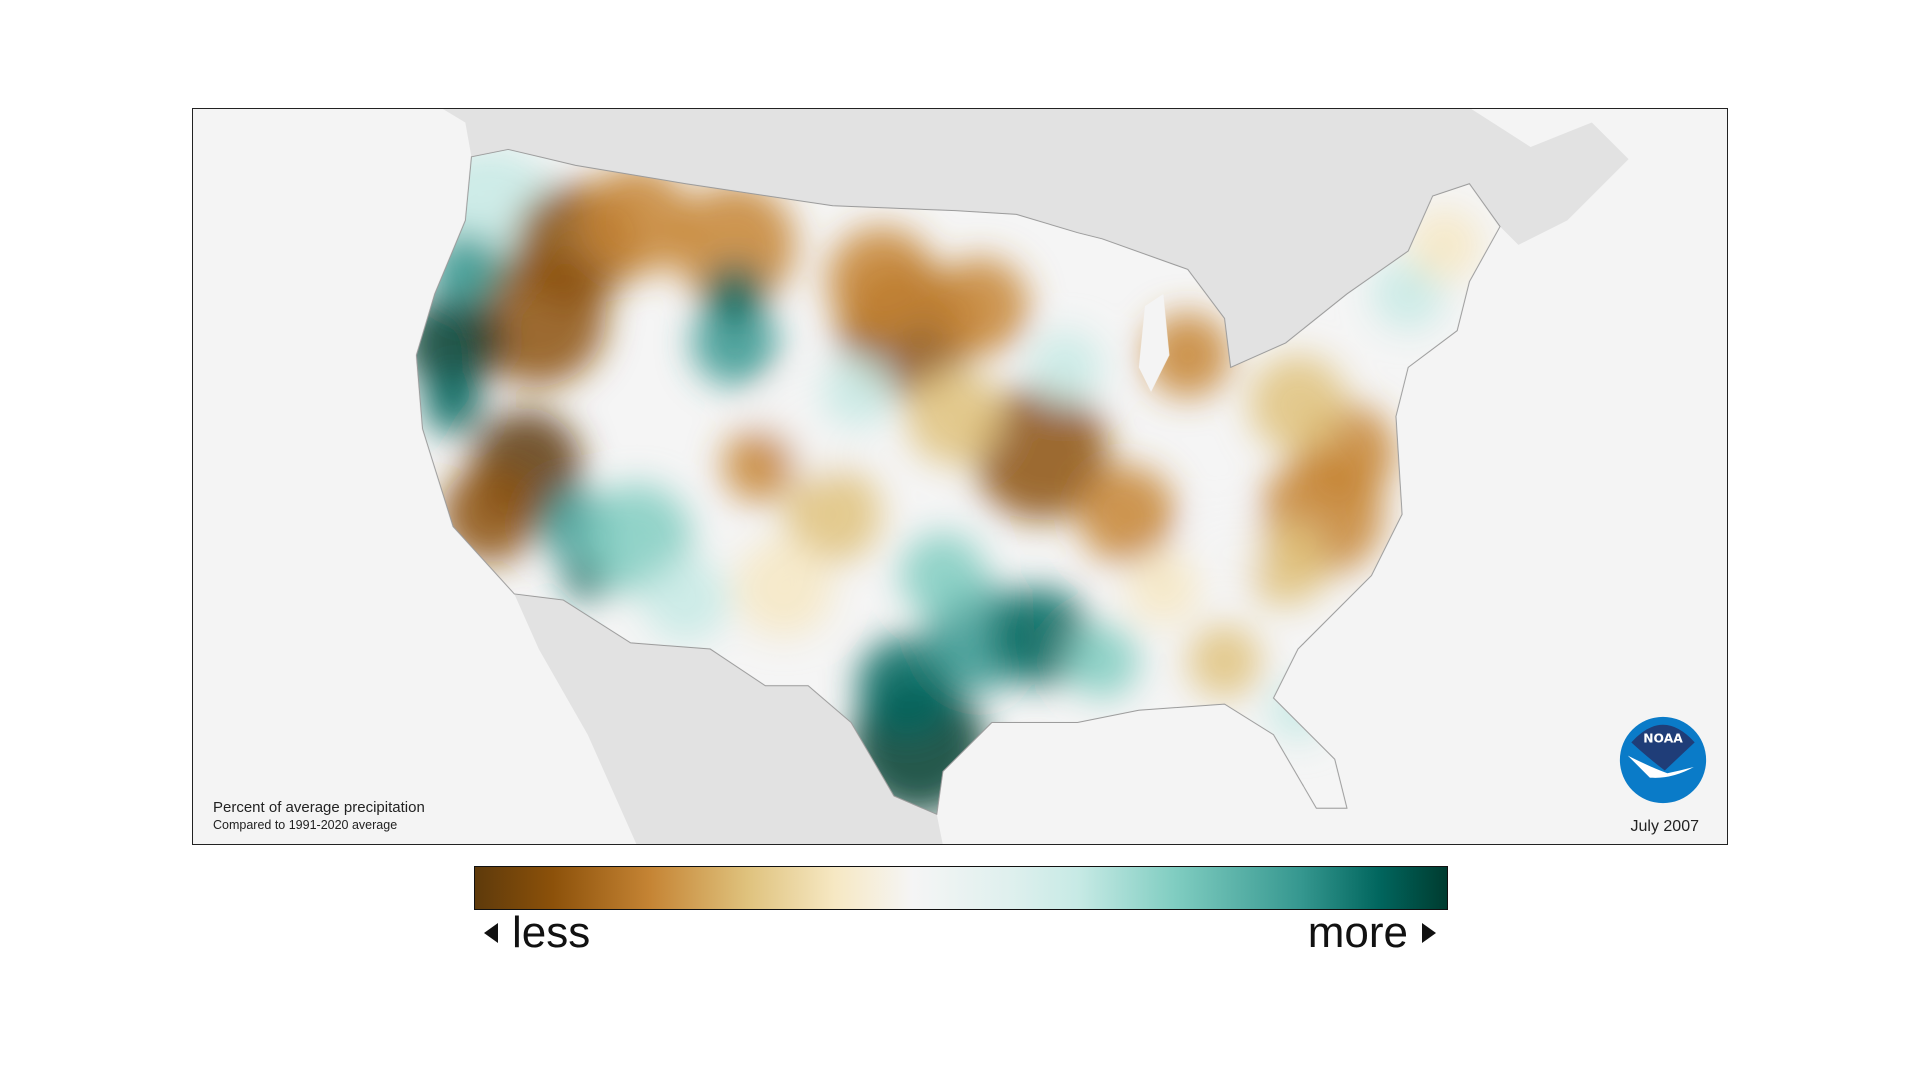 Image resolution: width=1920 pixels, height=1080 pixels. Describe the element at coordinates (319, 807) in the screenshot. I see `map-title: Percent of average precipitation` at that location.